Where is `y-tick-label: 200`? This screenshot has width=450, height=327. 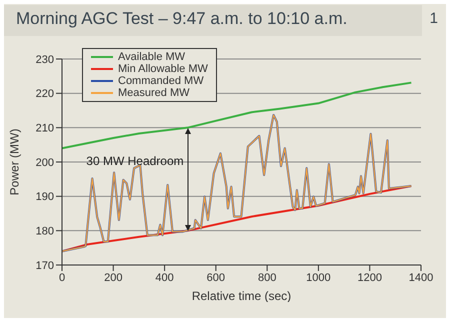
y-tick-label: 200 is located at coordinates (45, 162).